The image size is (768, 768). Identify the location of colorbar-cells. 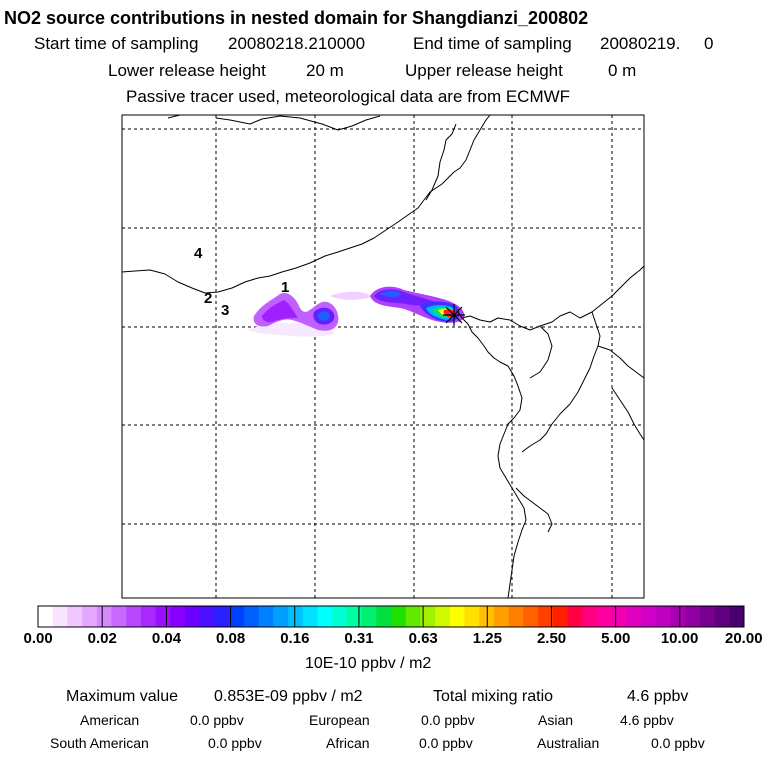
(391, 616).